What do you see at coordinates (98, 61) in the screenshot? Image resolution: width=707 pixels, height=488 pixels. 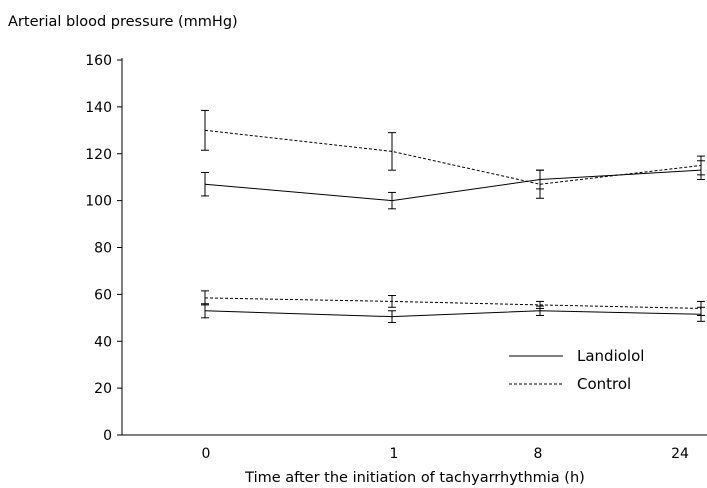 I see `y-tick-label: 160` at bounding box center [98, 61].